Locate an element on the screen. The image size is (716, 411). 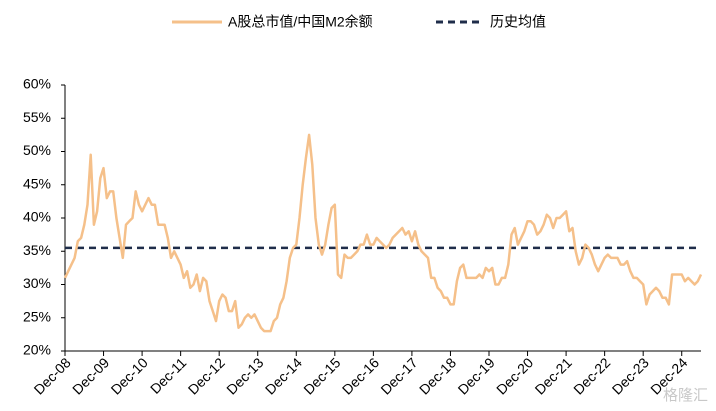
x-tick-label: Dec-11 is located at coordinates (168, 375).